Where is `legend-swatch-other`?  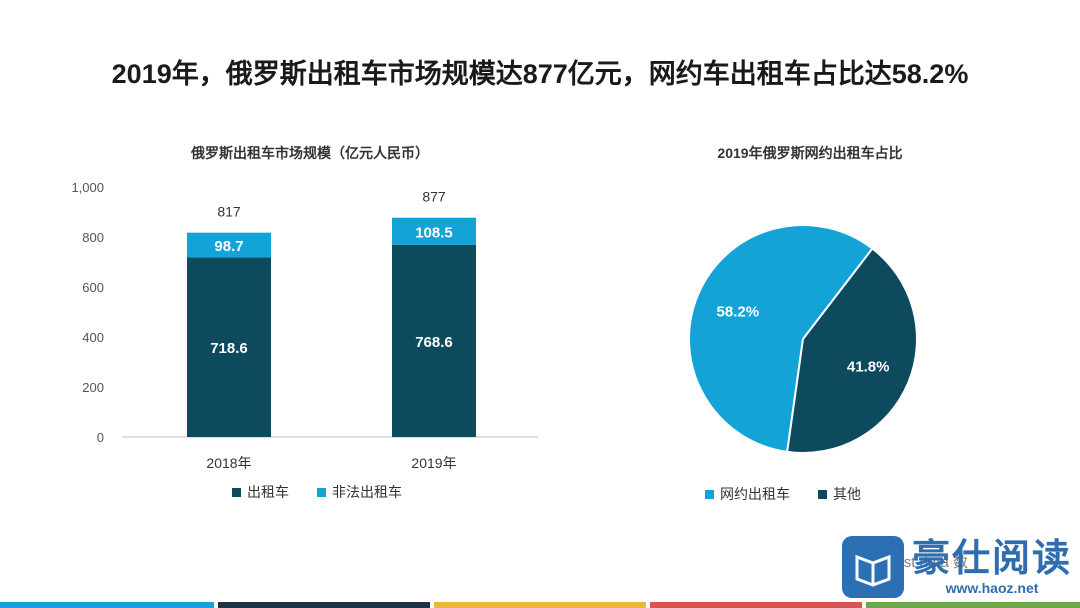 legend-swatch-other is located at coordinates (822, 494).